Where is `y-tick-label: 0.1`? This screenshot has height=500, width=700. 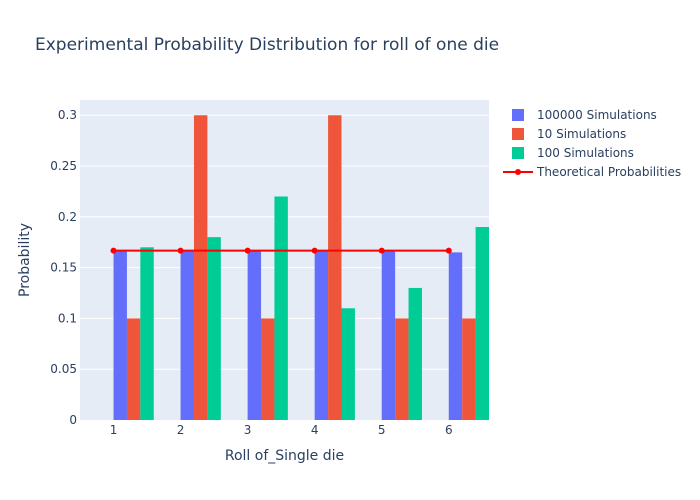
y-tick-label: 0.1 is located at coordinates (67, 318).